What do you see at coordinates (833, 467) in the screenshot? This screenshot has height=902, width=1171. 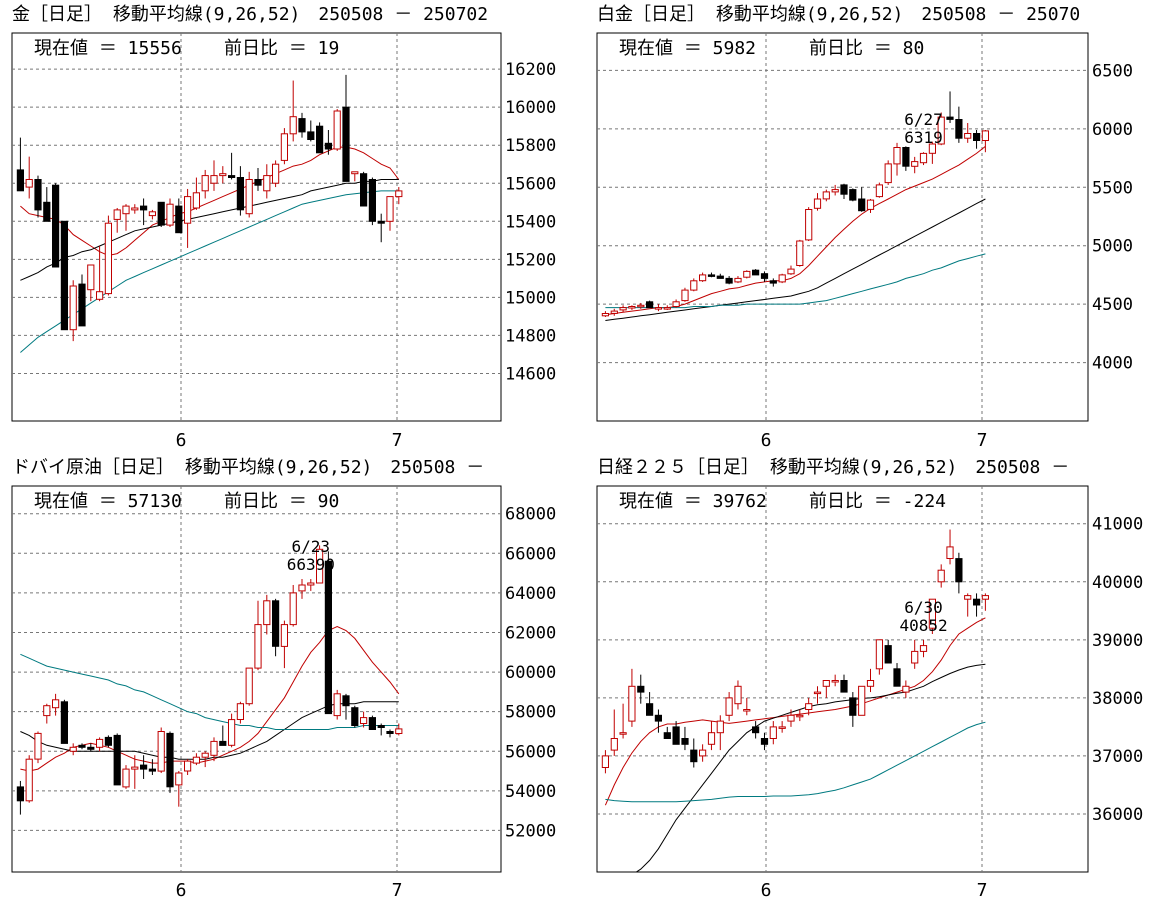 I see `chart-title: 日経２２５［日足］ 移動平均線(9,26,52) 250508 －` at bounding box center [833, 467].